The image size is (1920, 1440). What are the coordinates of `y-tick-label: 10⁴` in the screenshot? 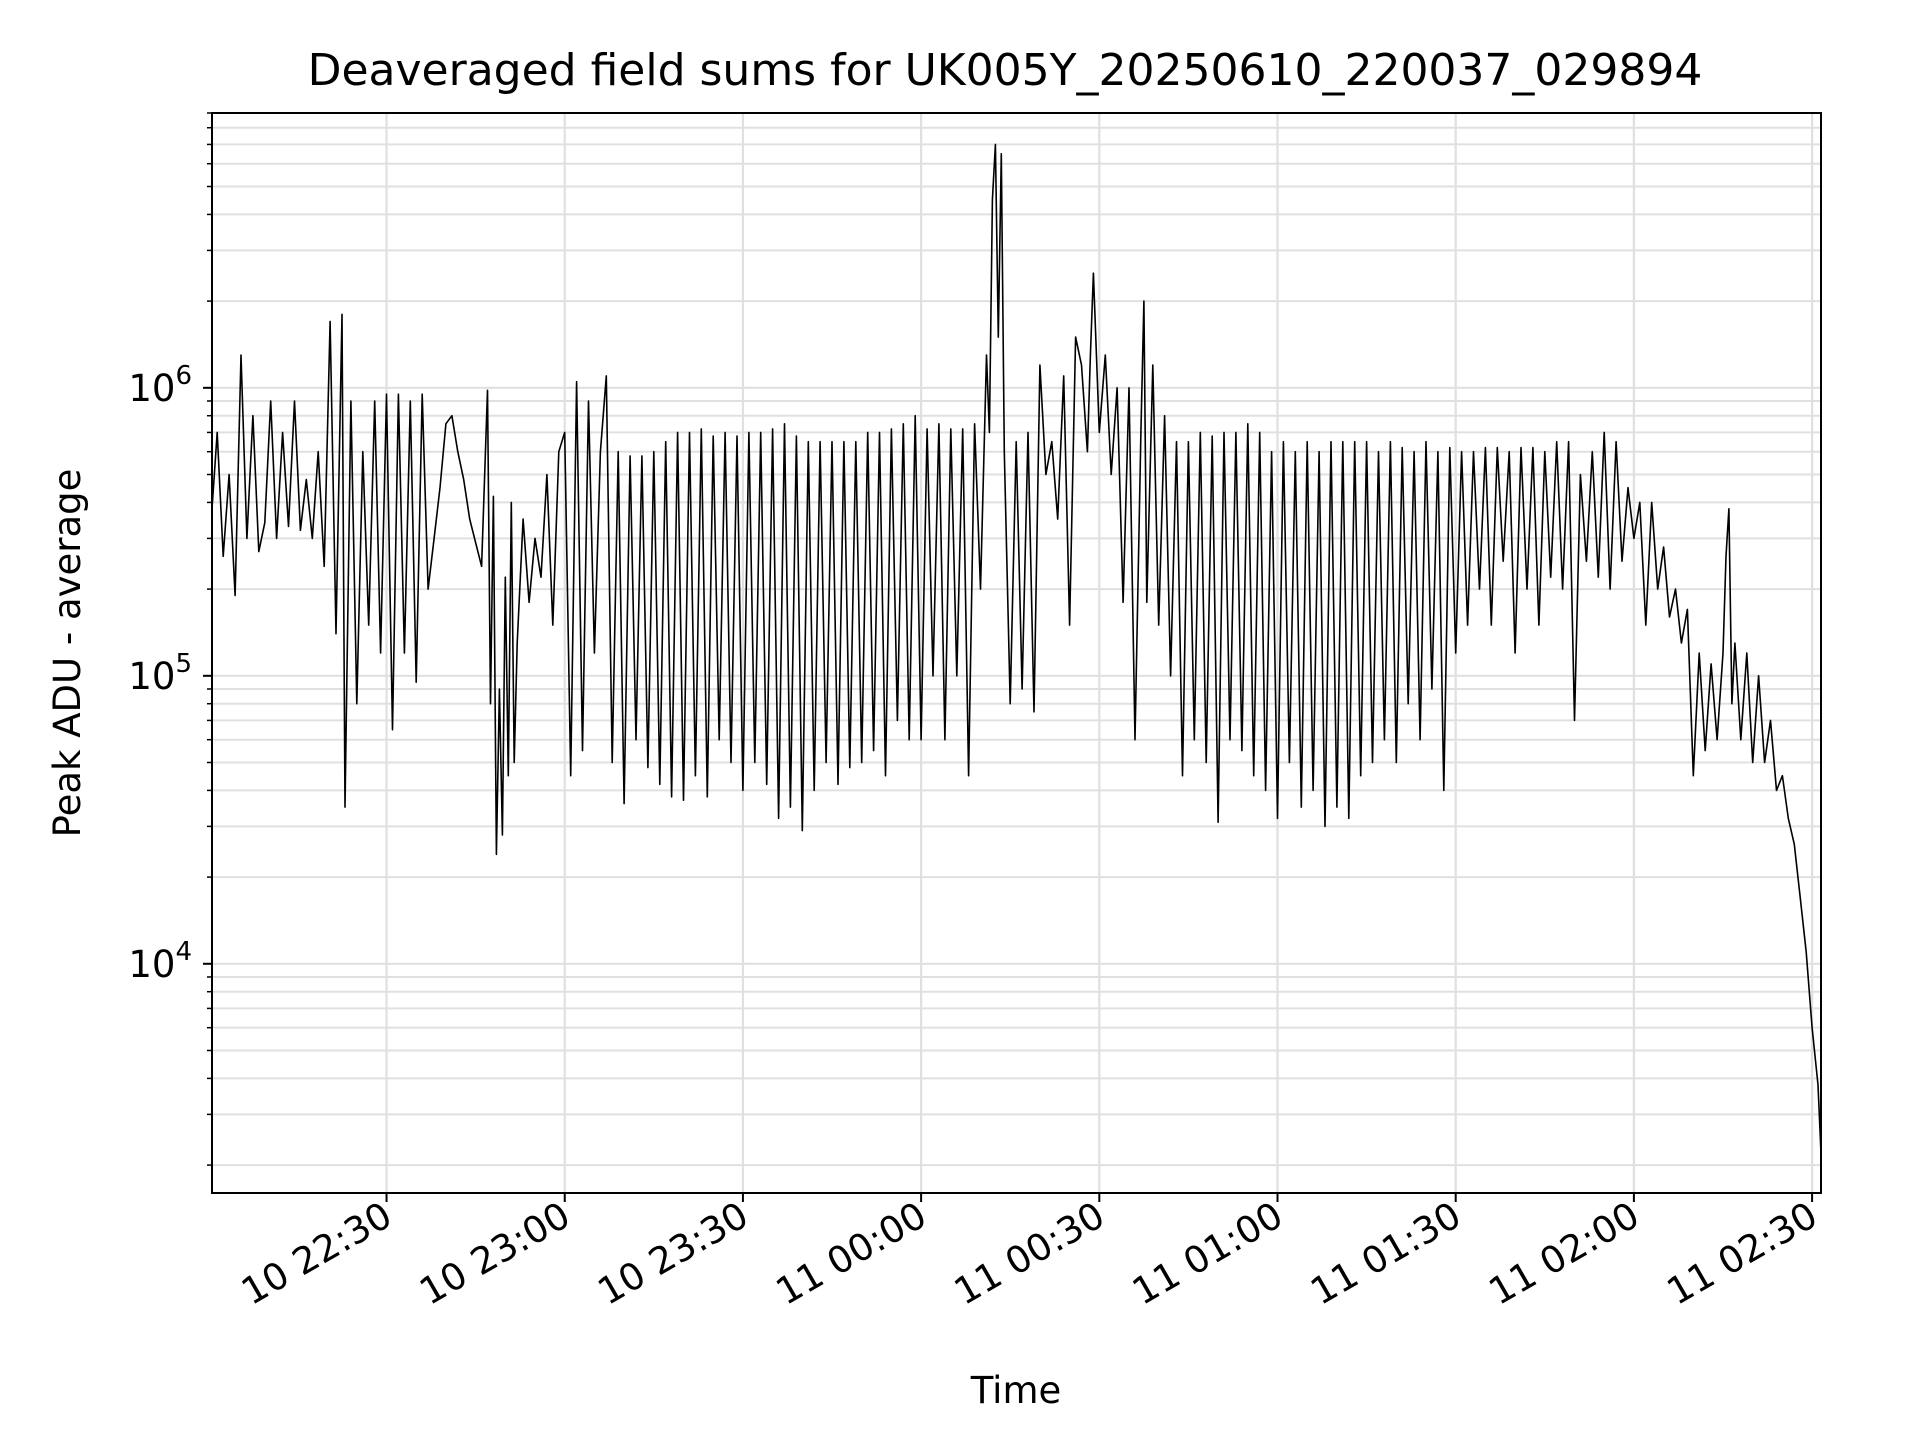 It's located at (160, 961).